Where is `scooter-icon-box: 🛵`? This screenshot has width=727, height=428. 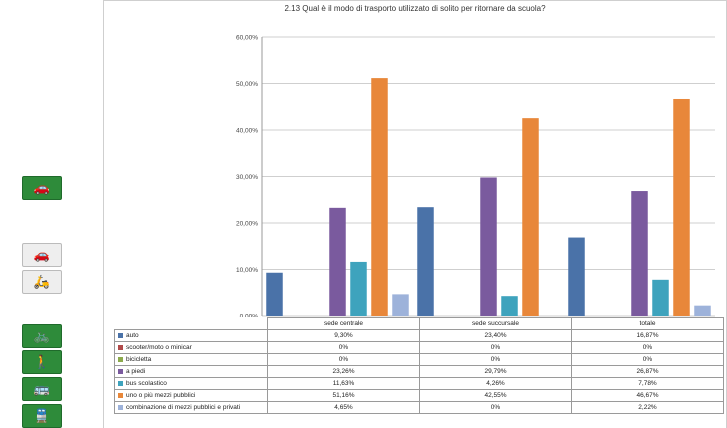 scooter-icon-box: 🛵 is located at coordinates (42, 282).